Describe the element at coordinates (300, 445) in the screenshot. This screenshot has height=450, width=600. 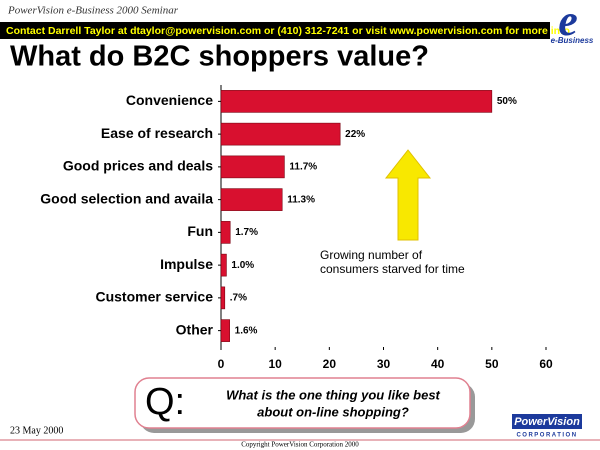
I see `copyright: Copyright PowerVision Corporation 2000` at that location.